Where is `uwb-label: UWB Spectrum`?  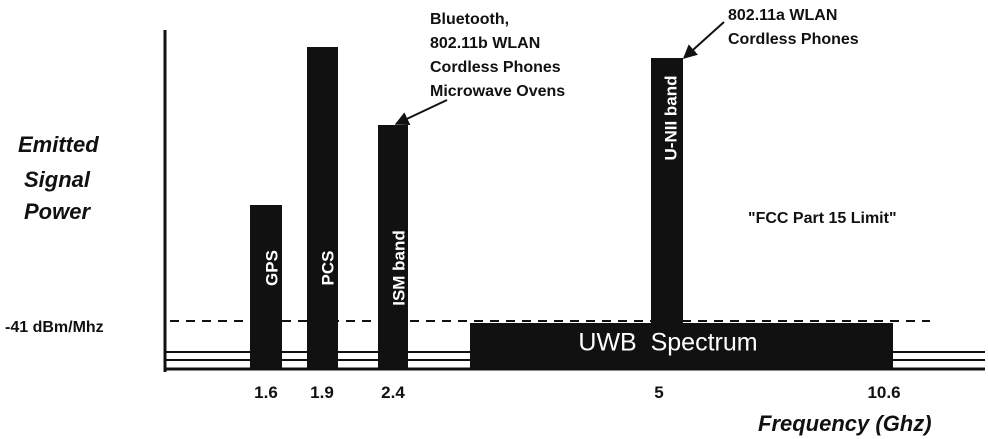 uwb-label: UWB Spectrum is located at coordinates (667, 343).